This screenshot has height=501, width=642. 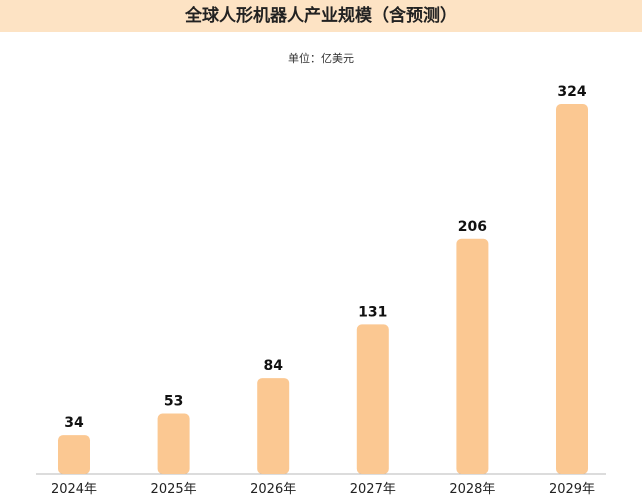 I want to click on value-label-2: 84, so click(x=273, y=366).